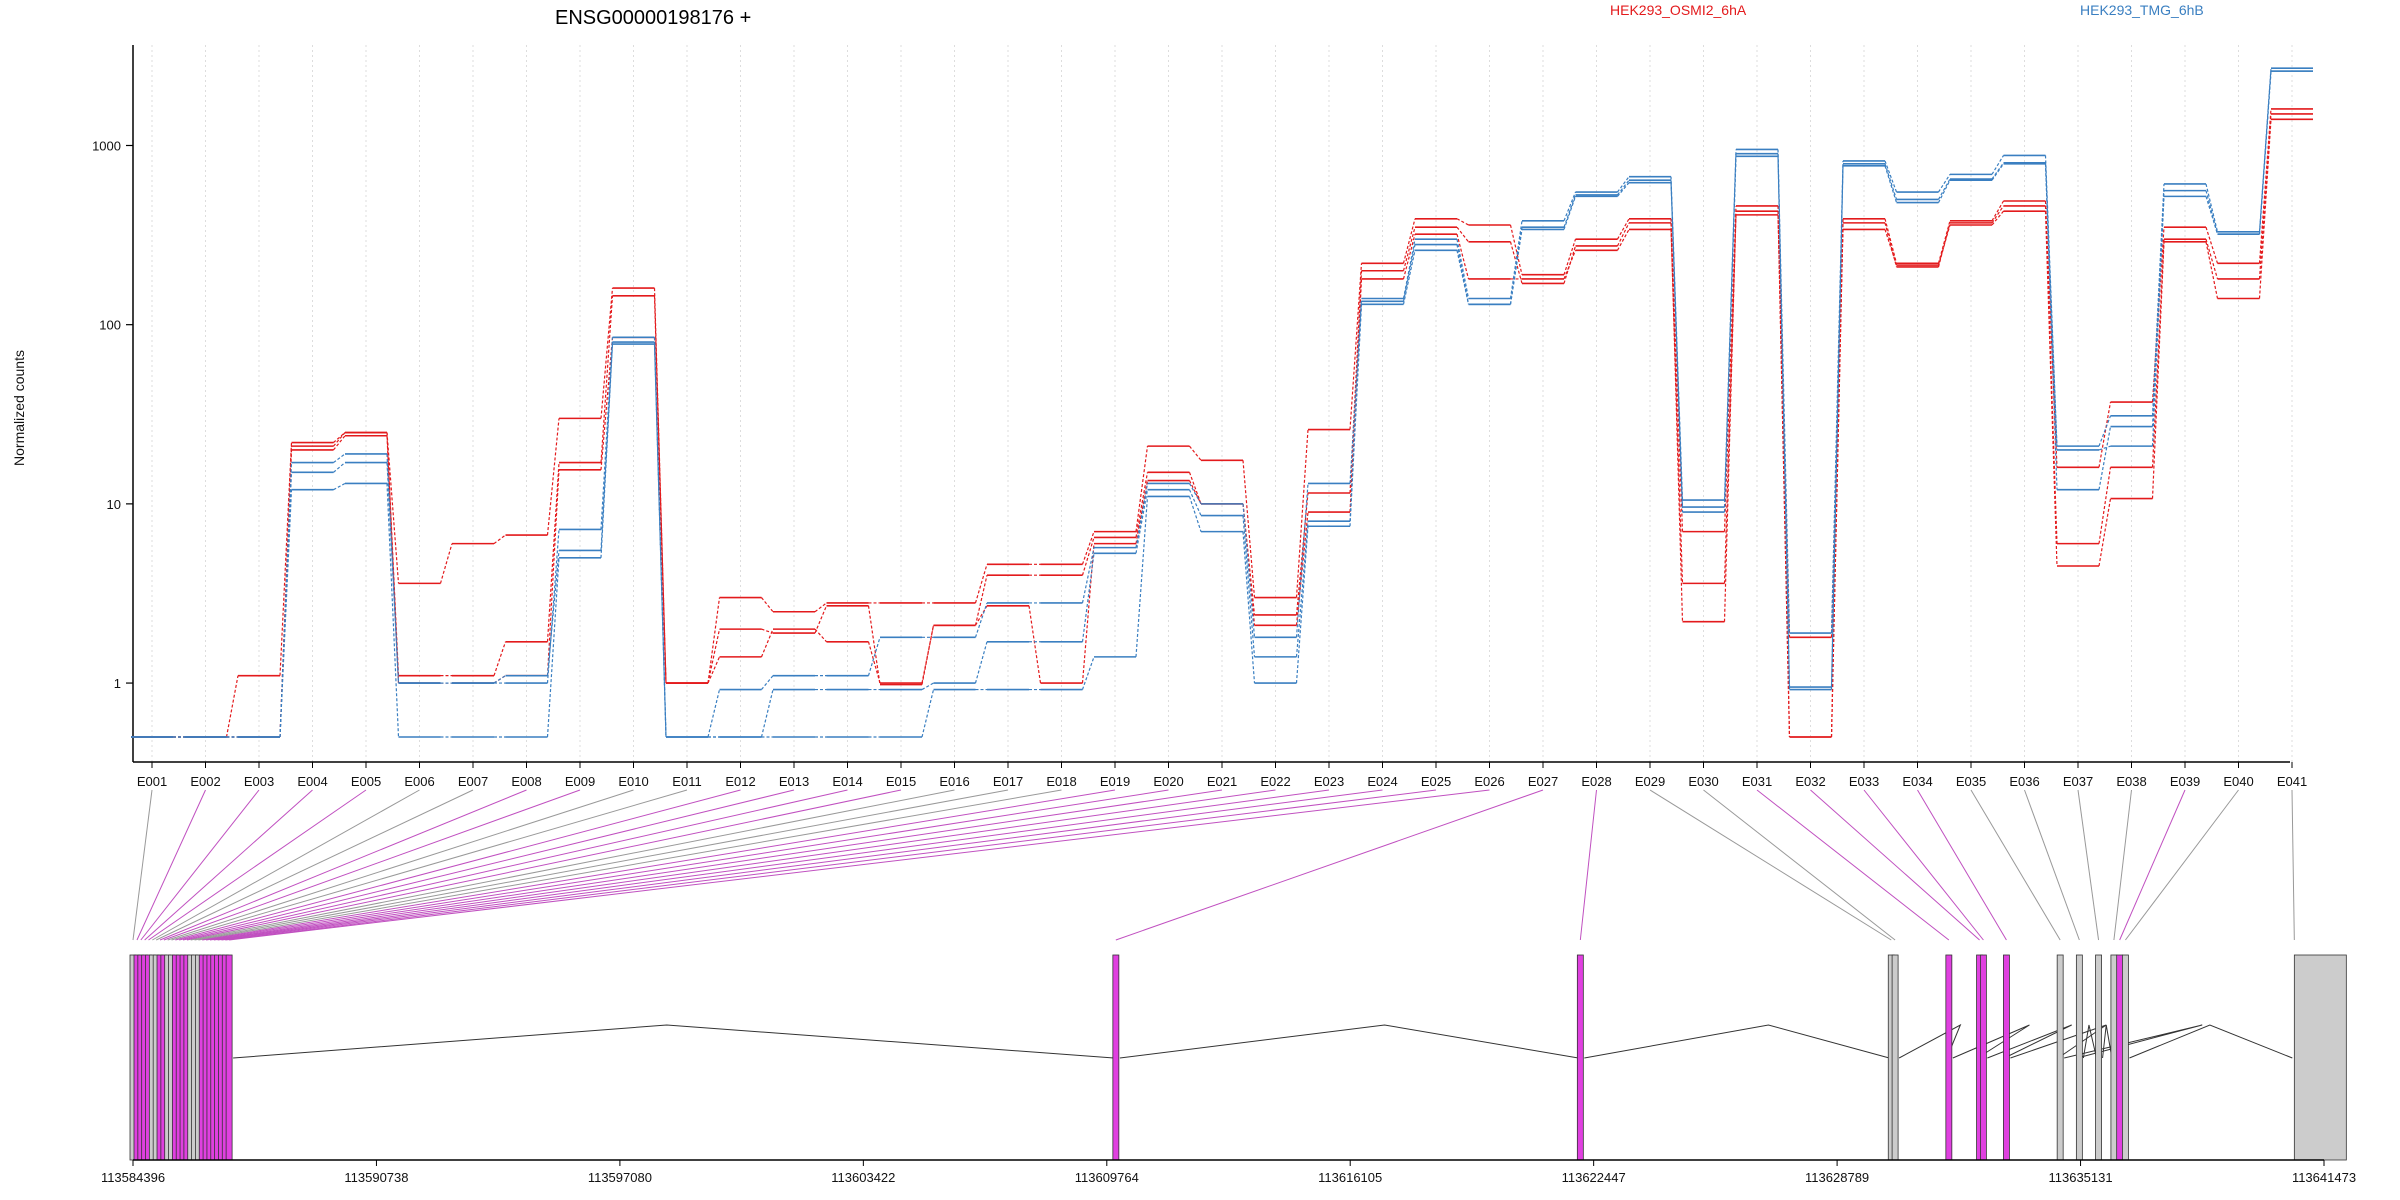  I want to click on x-tick-label: E030, so click(1703, 781).